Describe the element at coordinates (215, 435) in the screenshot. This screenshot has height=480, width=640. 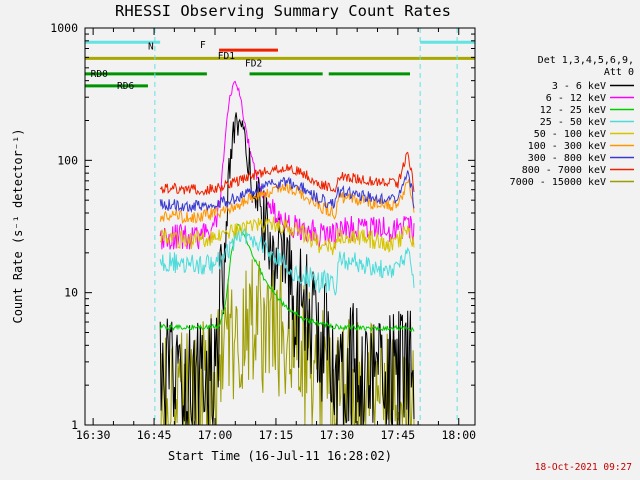
I see `x-tick-label: 17:00` at that location.